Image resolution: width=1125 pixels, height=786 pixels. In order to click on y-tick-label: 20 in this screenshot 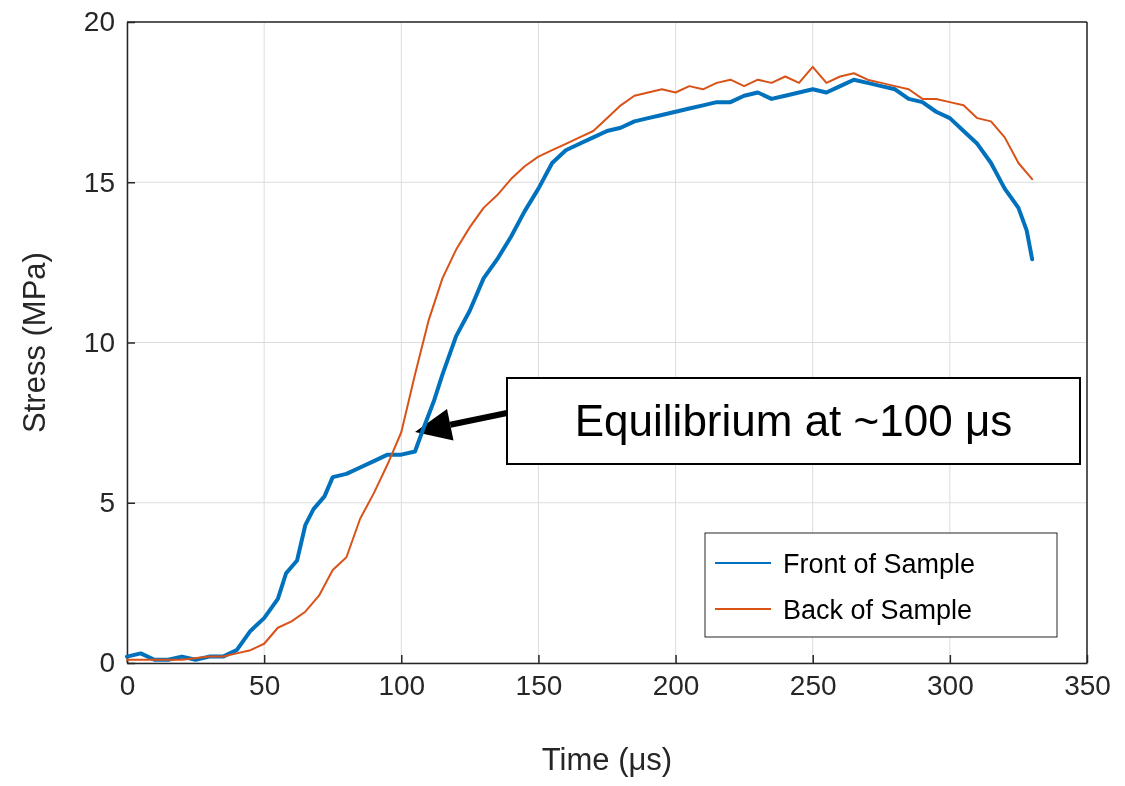, I will do `click(99, 22)`.